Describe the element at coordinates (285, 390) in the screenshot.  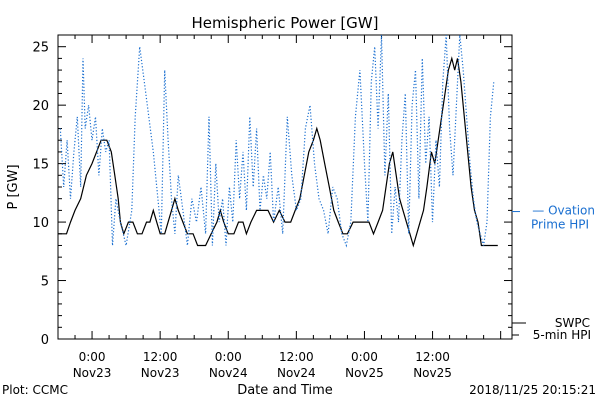
I see `x-axis-label: Date and Time` at that location.